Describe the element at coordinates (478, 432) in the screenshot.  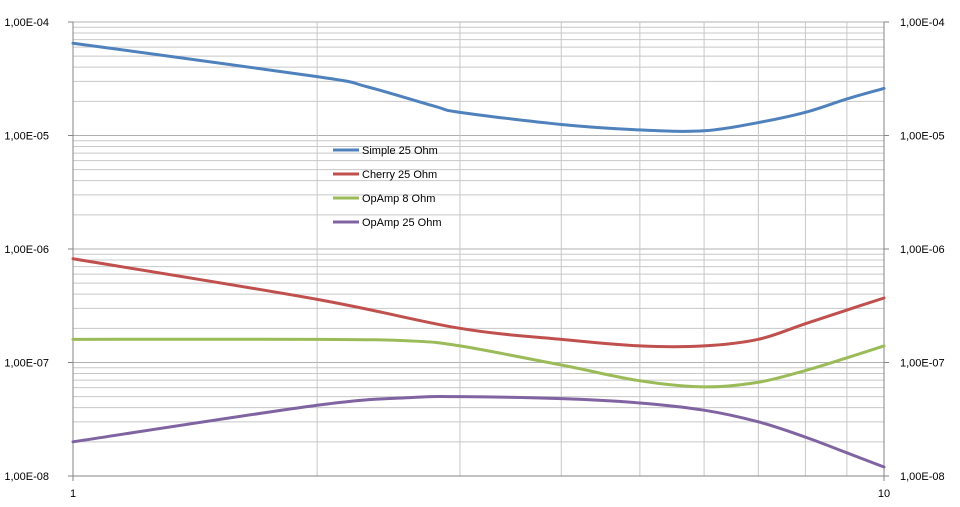
I see `series-line-opamp-25-ohm` at that location.